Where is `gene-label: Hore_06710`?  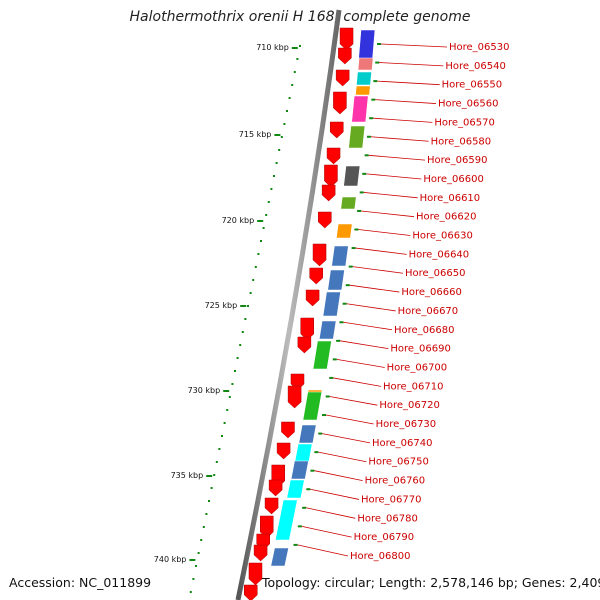
gene-label: Hore_06710 is located at coordinates (413, 386).